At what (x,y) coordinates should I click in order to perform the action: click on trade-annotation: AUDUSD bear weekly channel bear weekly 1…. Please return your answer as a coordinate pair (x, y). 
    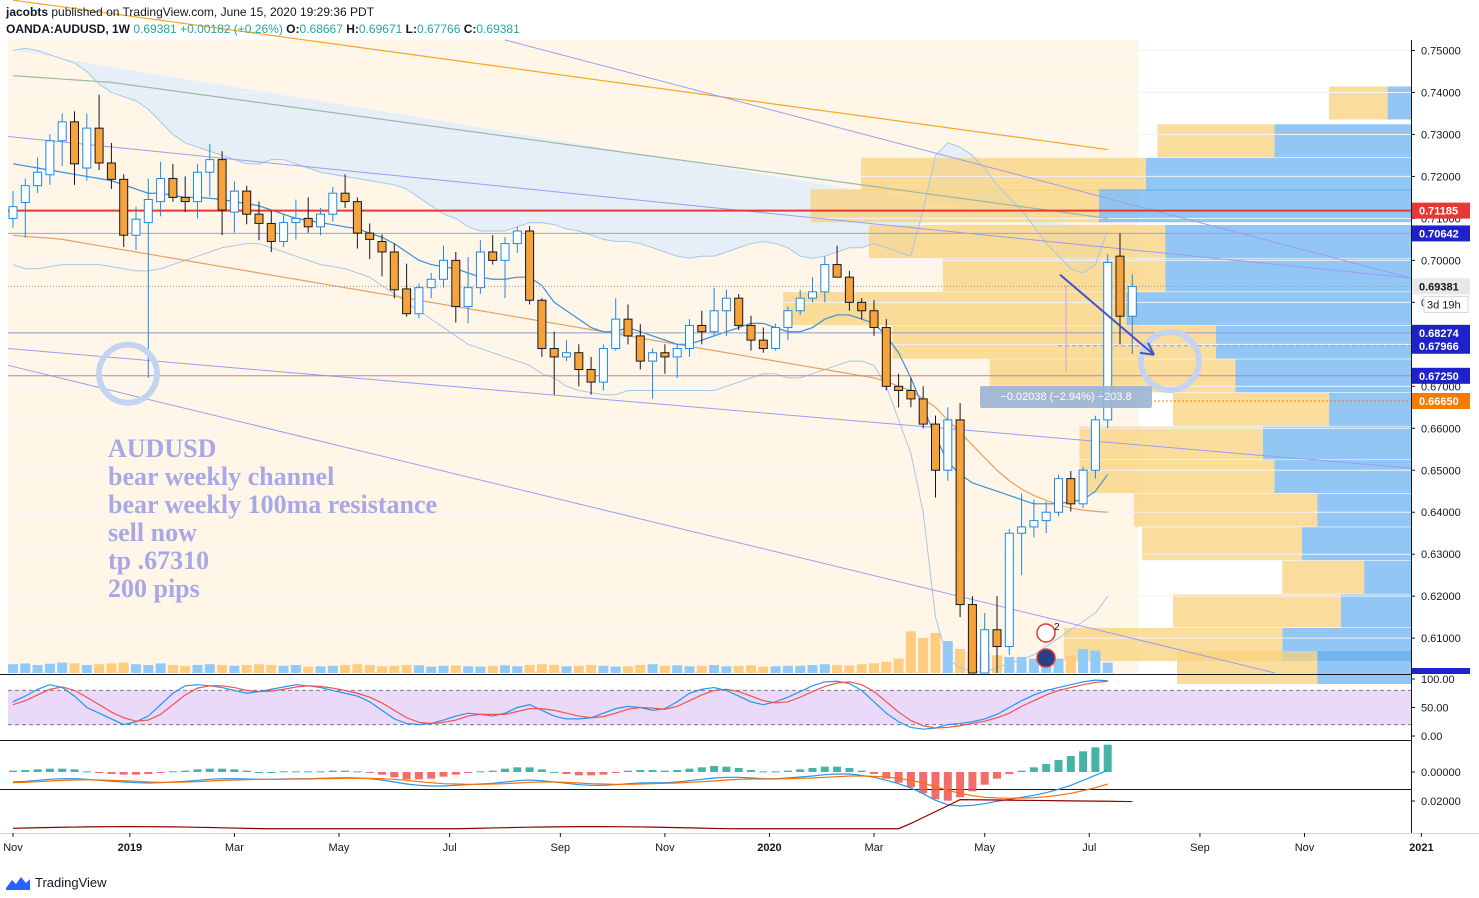
    Looking at the image, I should click on (272, 519).